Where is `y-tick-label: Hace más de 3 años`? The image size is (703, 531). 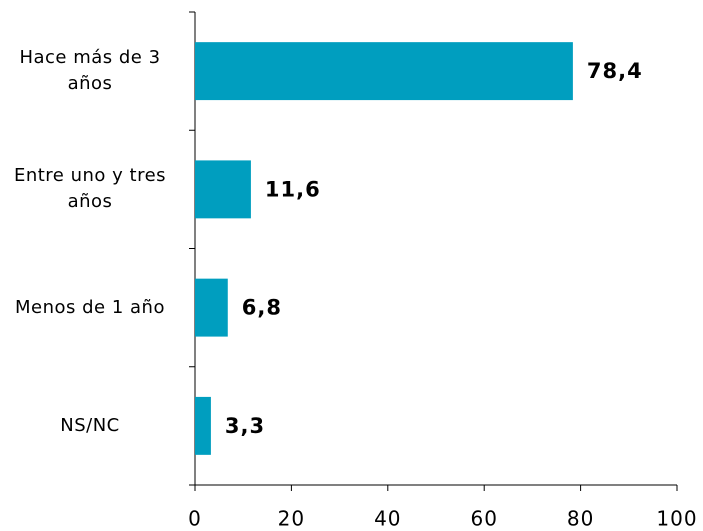
y-tick-label: Hace más de 3 años is located at coordinates (90, 71).